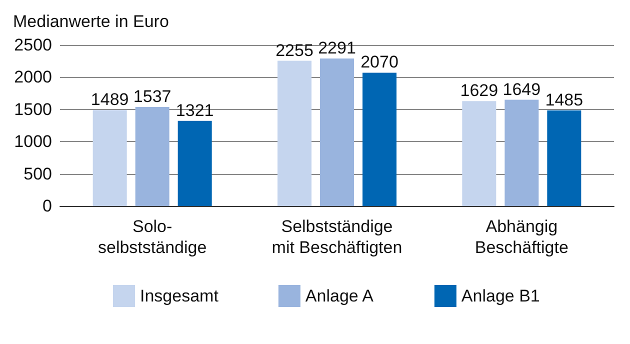 The height and width of the screenshot is (344, 630). Describe the element at coordinates (152, 237) in the screenshot. I see `x-tick-label: Solo- selbstständige` at that location.